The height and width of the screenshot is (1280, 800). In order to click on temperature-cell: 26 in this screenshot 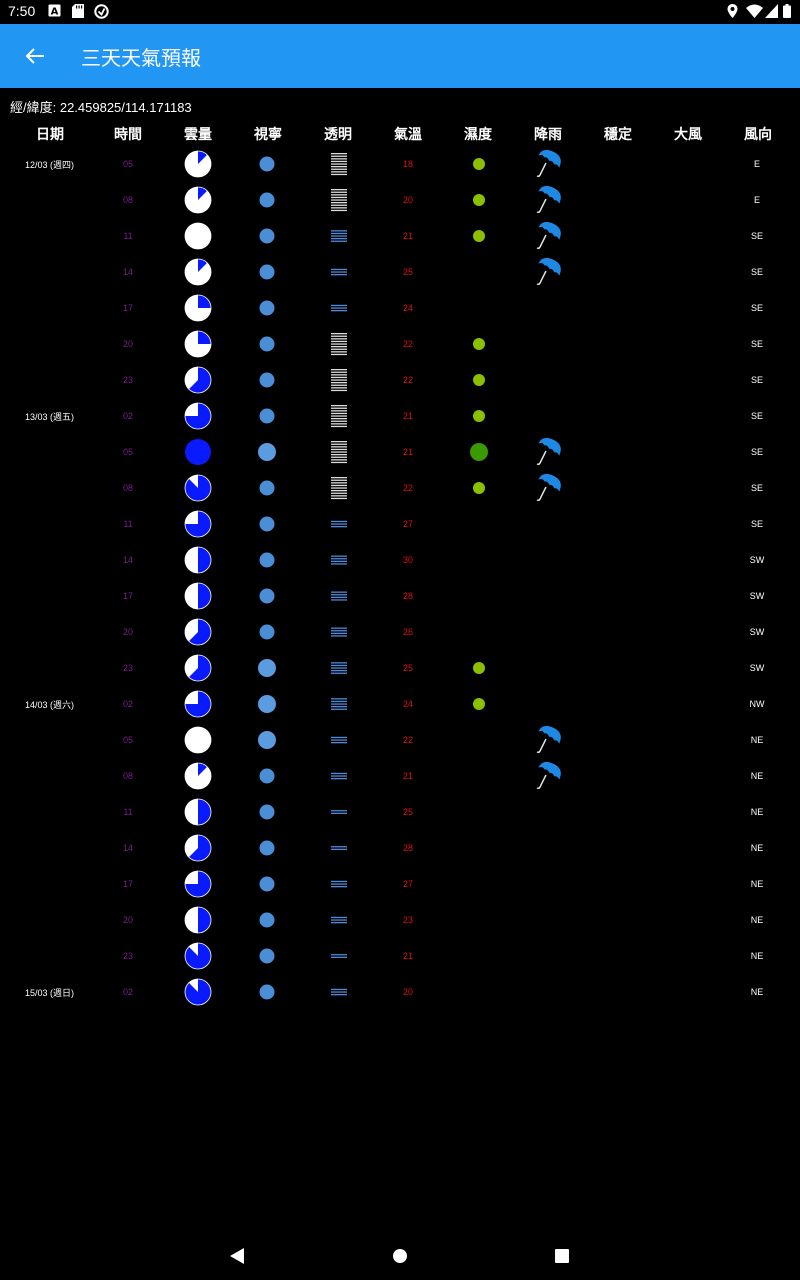, I will do `click(407, 632)`.